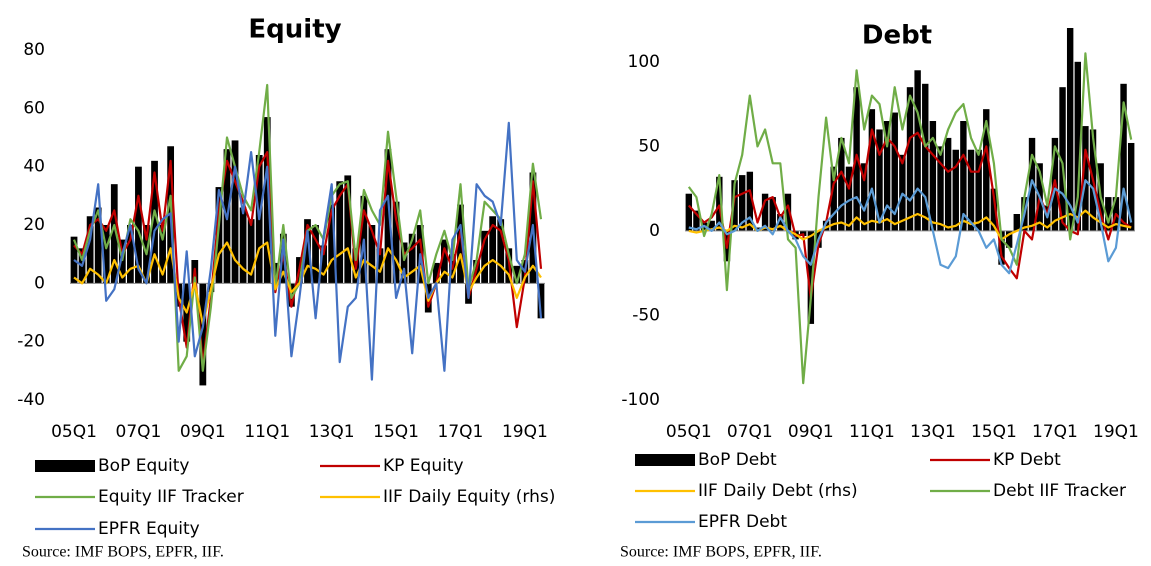 This screenshot has width=1151, height=566. What do you see at coordinates (34, 108) in the screenshot?
I see `y-tick-label: 60` at bounding box center [34, 108].